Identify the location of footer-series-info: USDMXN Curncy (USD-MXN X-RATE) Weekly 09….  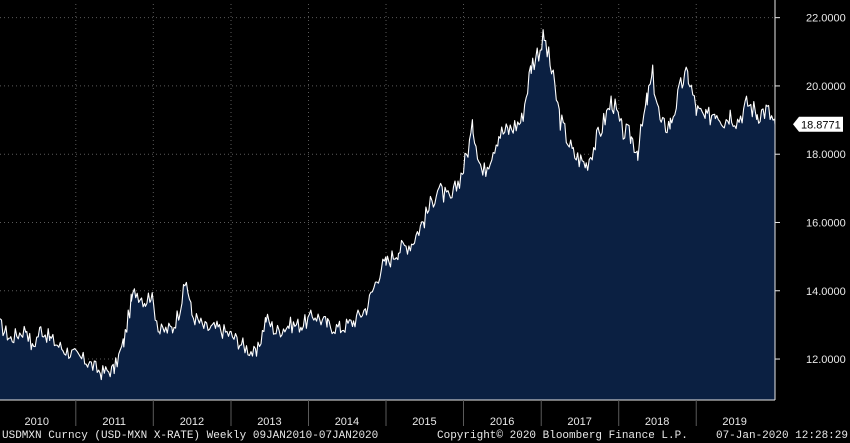
(190, 436).